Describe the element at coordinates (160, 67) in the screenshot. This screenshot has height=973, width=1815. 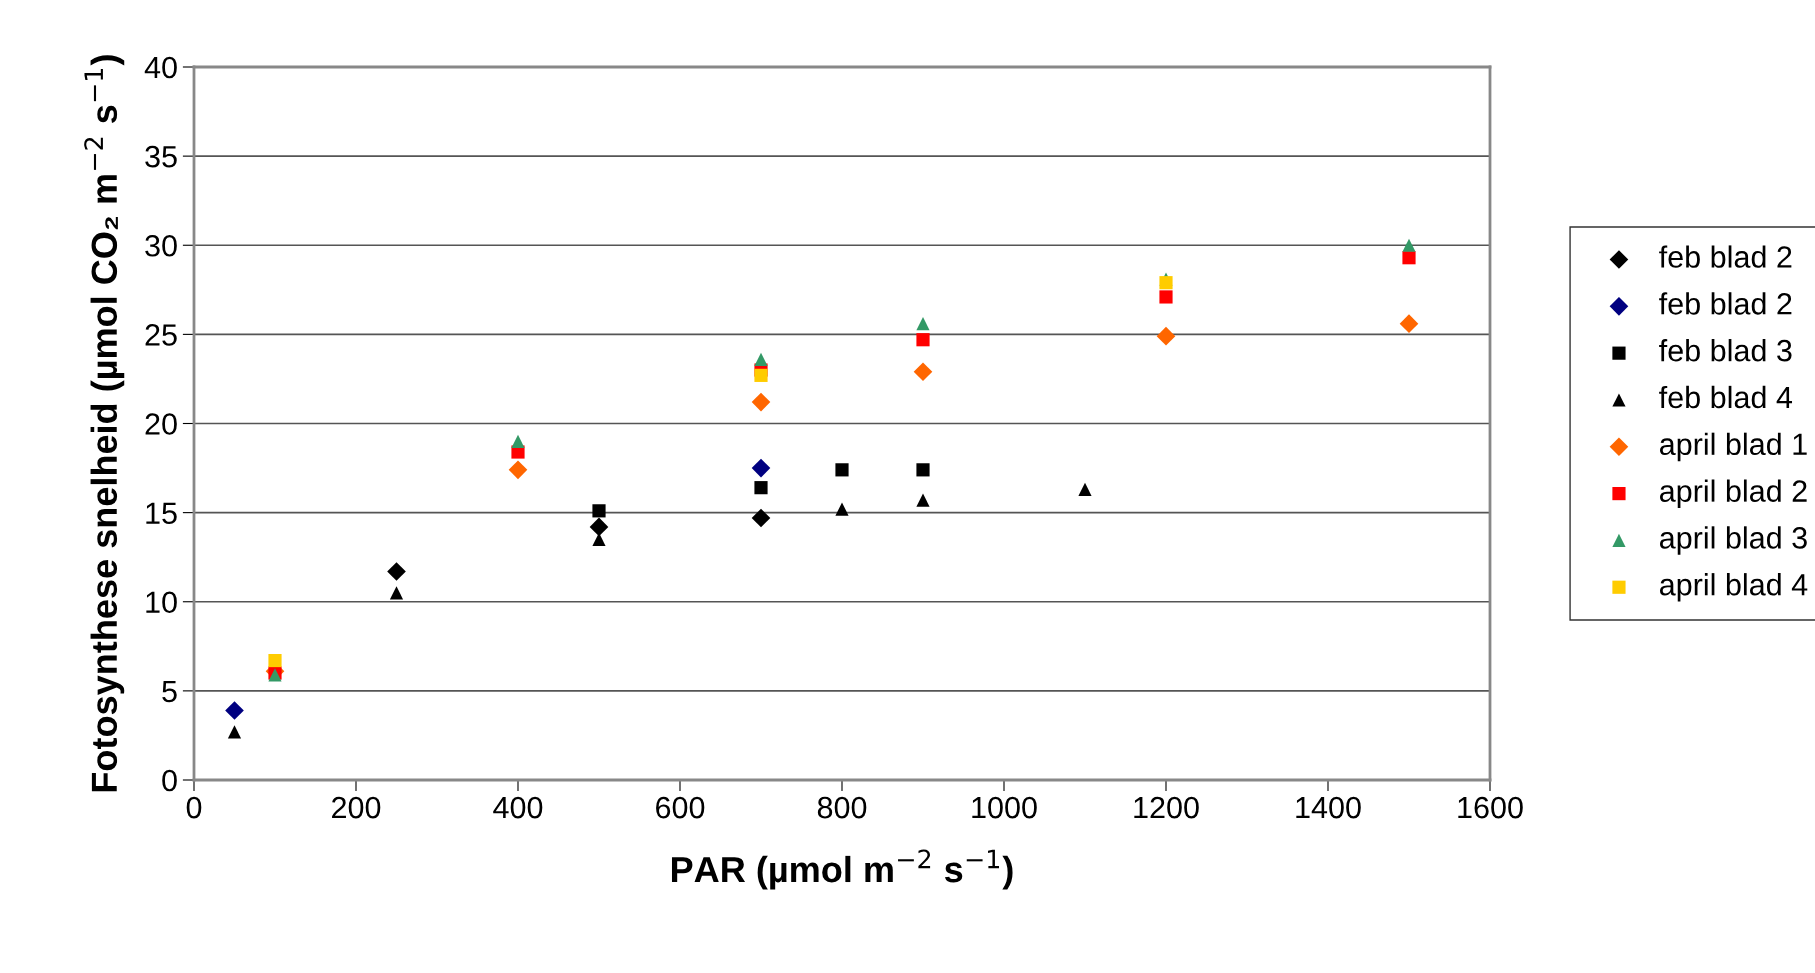
I see `y-tick-label: 40` at that location.